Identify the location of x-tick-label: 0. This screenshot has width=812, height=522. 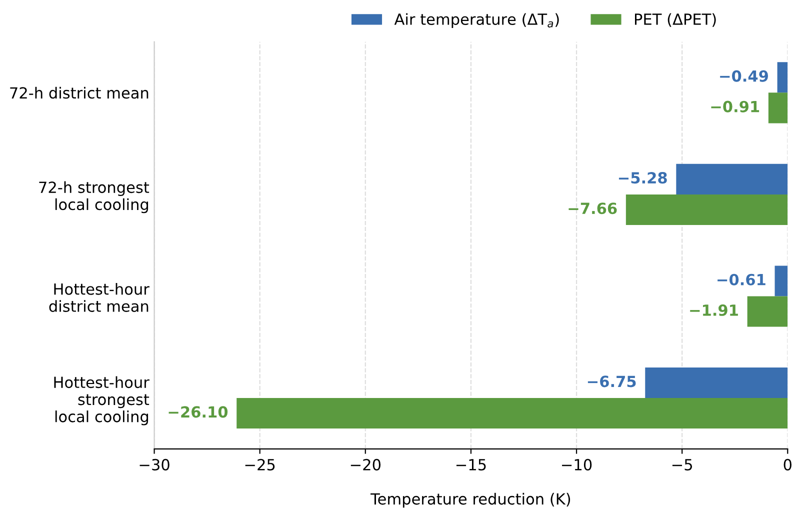
(788, 464).